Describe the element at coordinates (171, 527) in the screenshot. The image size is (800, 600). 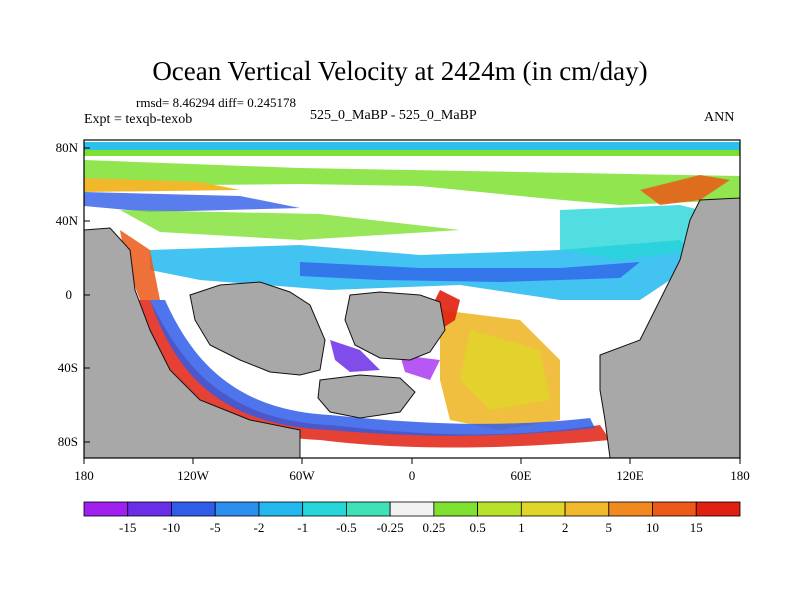
I see `colorbar-label: -10` at that location.